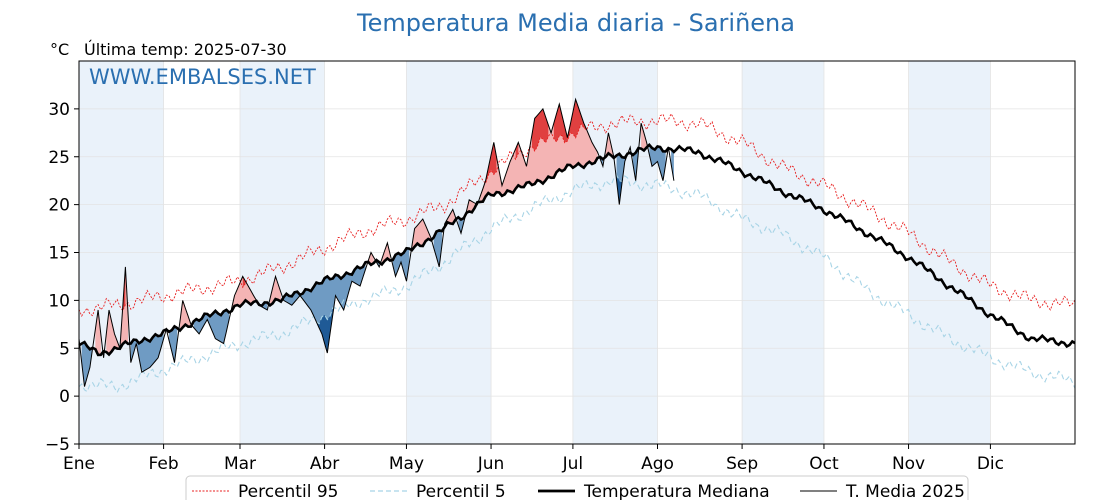  I want to click on x-tick-label: Sep, so click(742, 464).